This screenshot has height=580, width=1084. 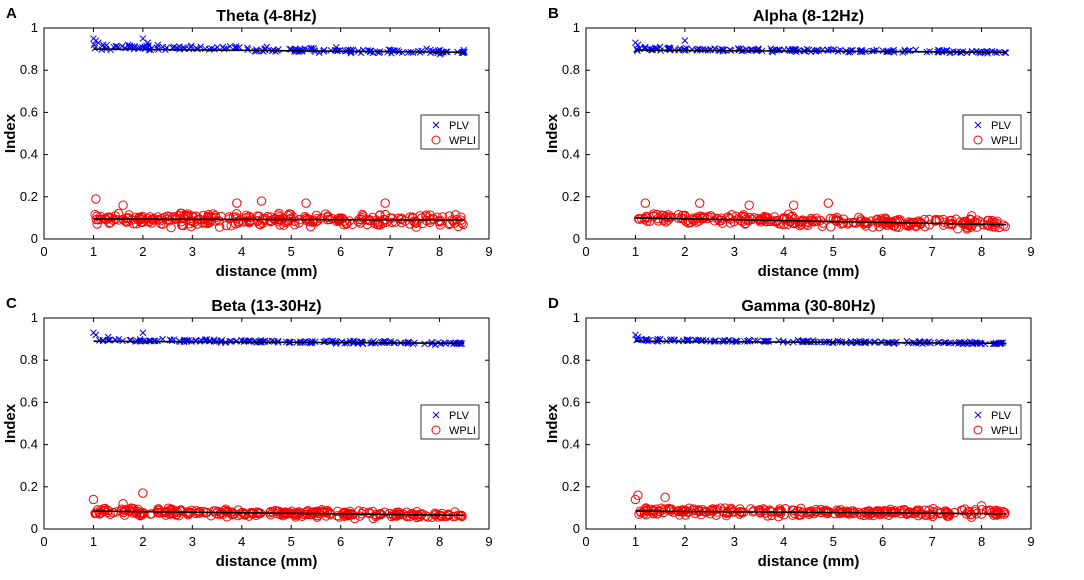 What do you see at coordinates (29, 444) in the screenshot?
I see `y-tick-label: 0.4` at bounding box center [29, 444].